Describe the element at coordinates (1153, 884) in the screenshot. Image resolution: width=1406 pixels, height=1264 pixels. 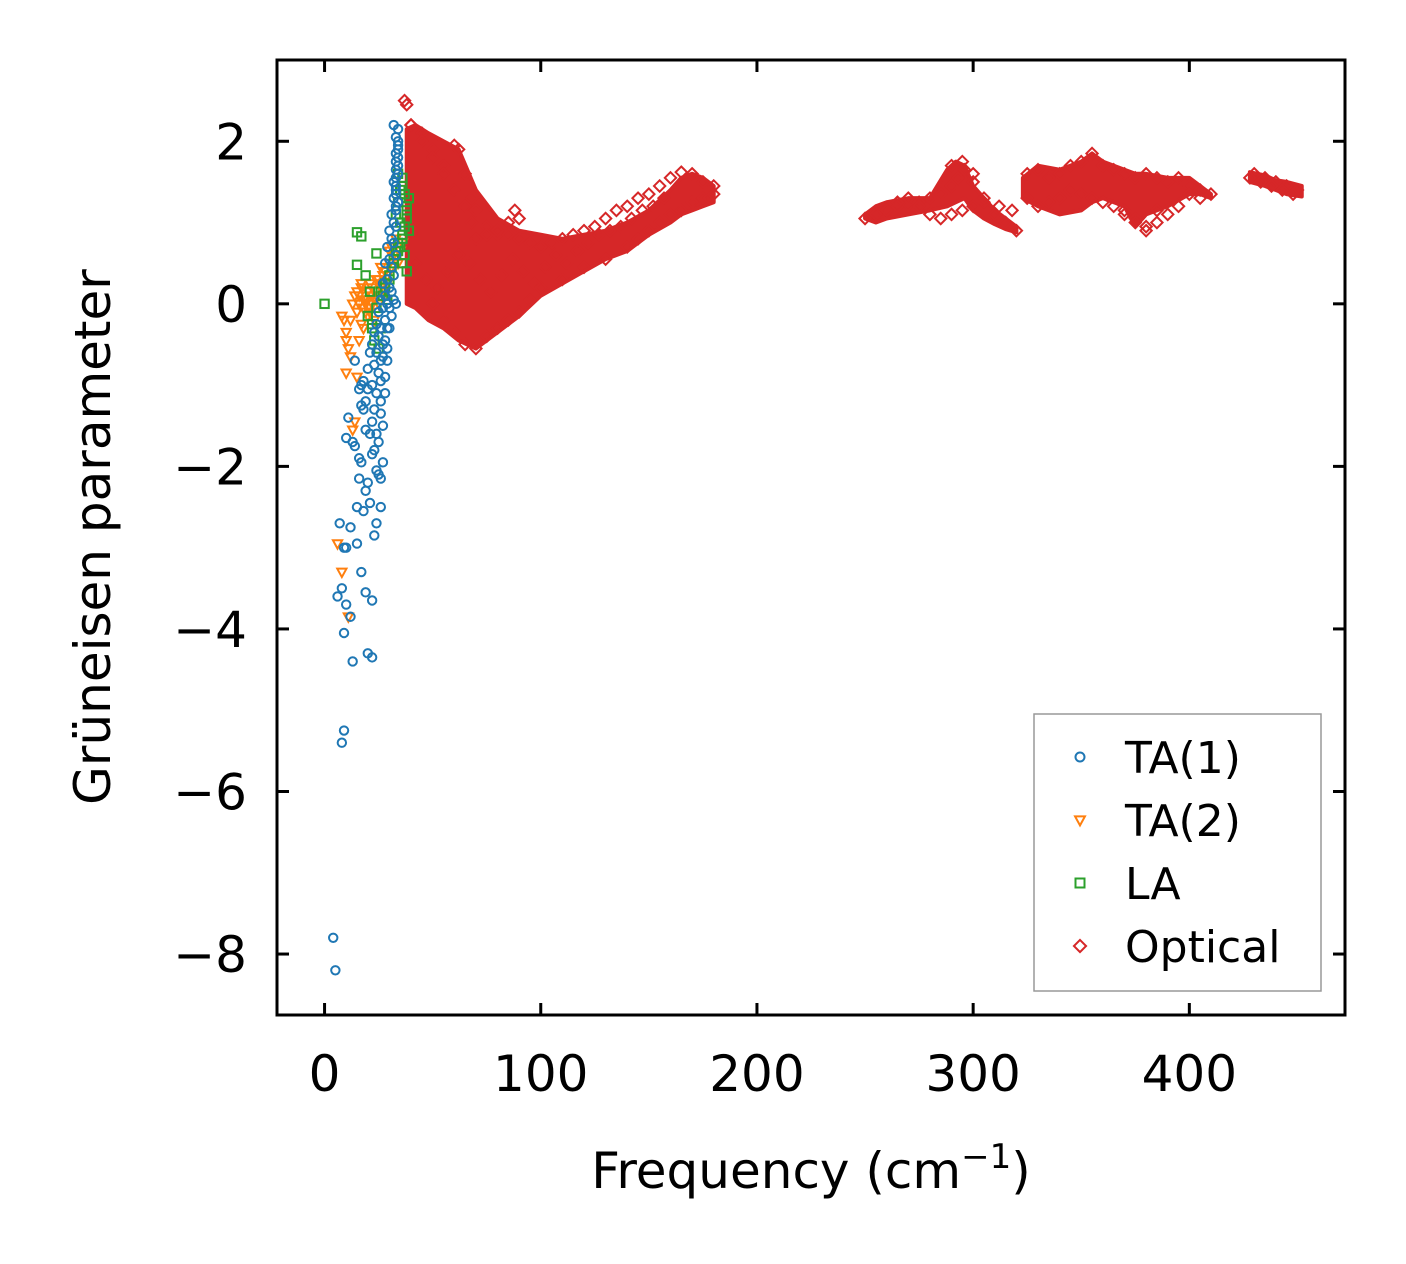
I see `legend-label: LA` at that location.